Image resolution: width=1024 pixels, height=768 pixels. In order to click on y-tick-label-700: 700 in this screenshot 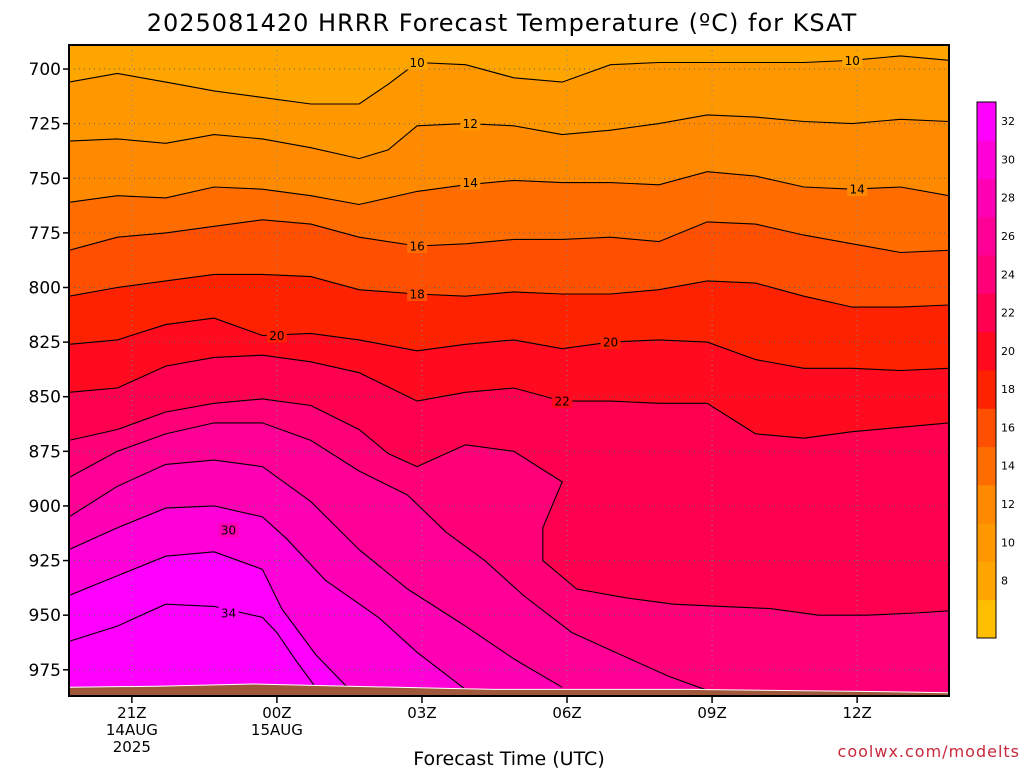, I will do `click(45, 70)`.